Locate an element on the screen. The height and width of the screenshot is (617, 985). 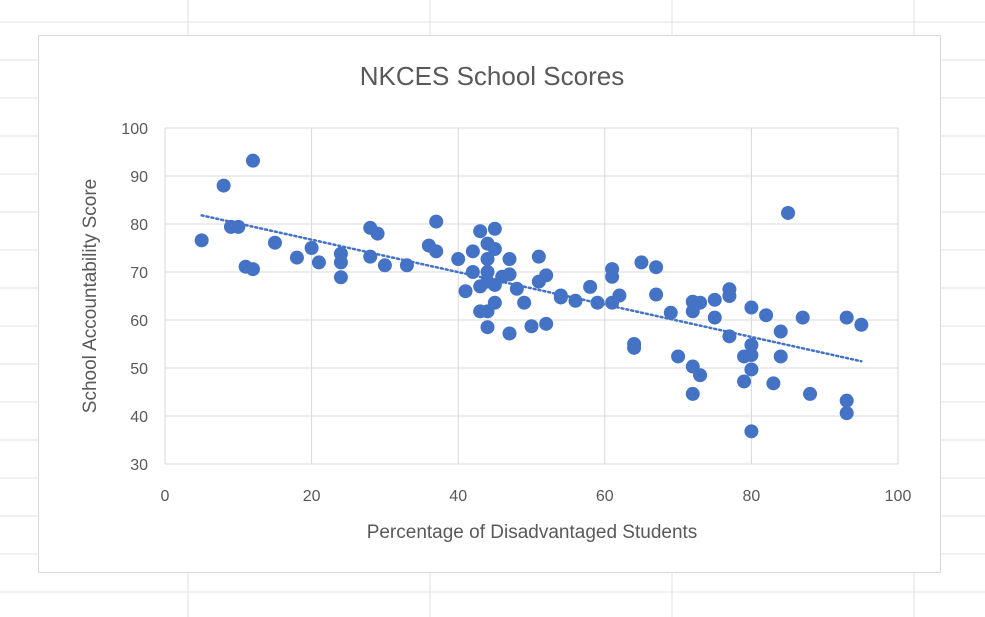
x-axis-title: Percentage of Disadvantaged Students is located at coordinates (532, 532).